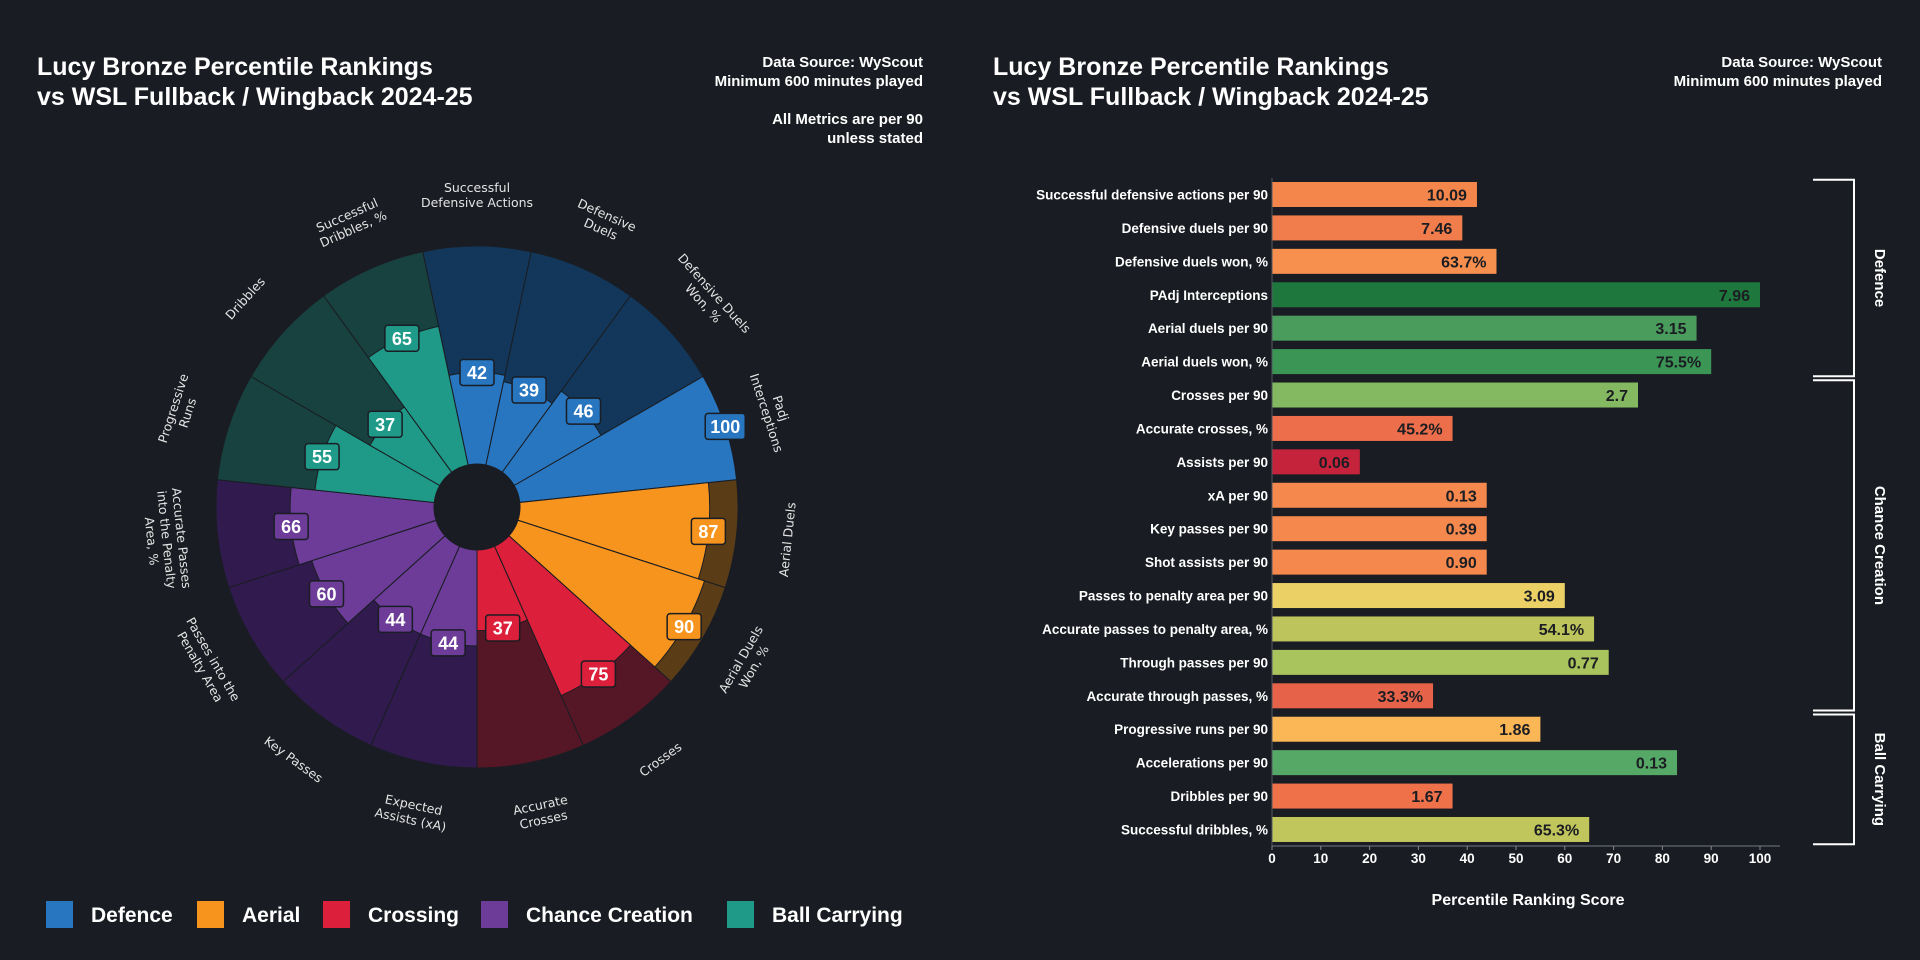 The height and width of the screenshot is (960, 1920). What do you see at coordinates (1834, 779) in the screenshot?
I see `bracket-line` at bounding box center [1834, 779].